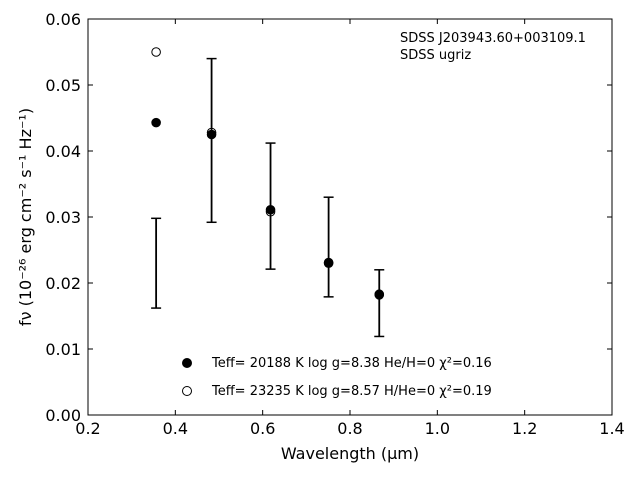 This screenshot has width=640, height=480. Describe the element at coordinates (63, 19) in the screenshot. I see `y-tick-label: 0.06` at that location.